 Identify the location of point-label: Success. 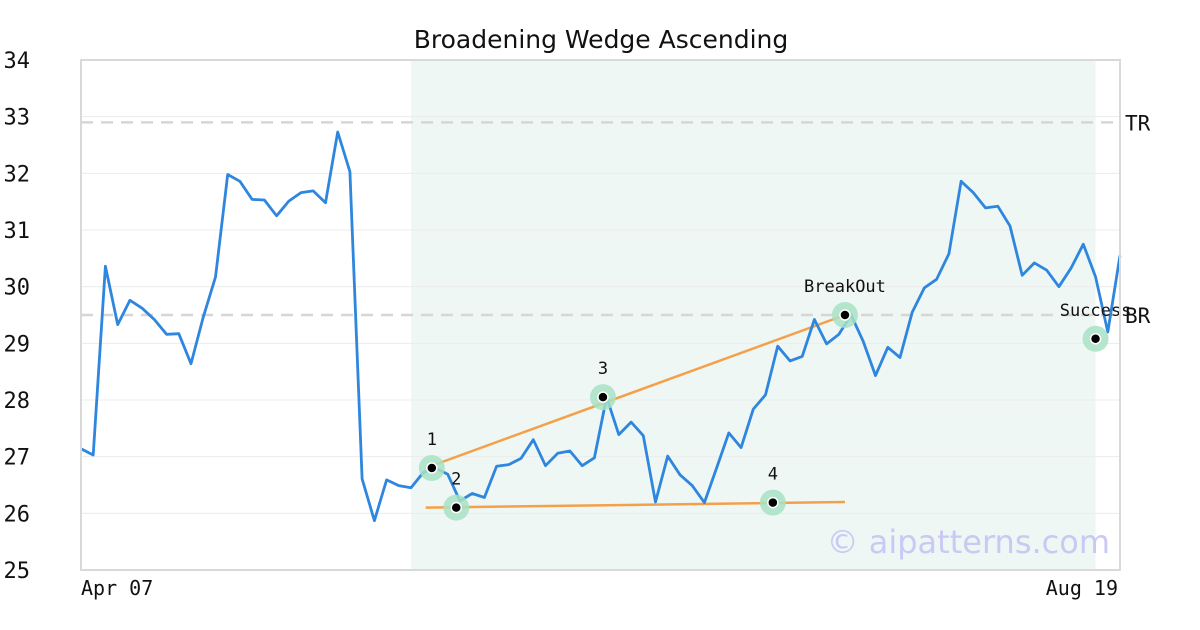
(1096, 311).